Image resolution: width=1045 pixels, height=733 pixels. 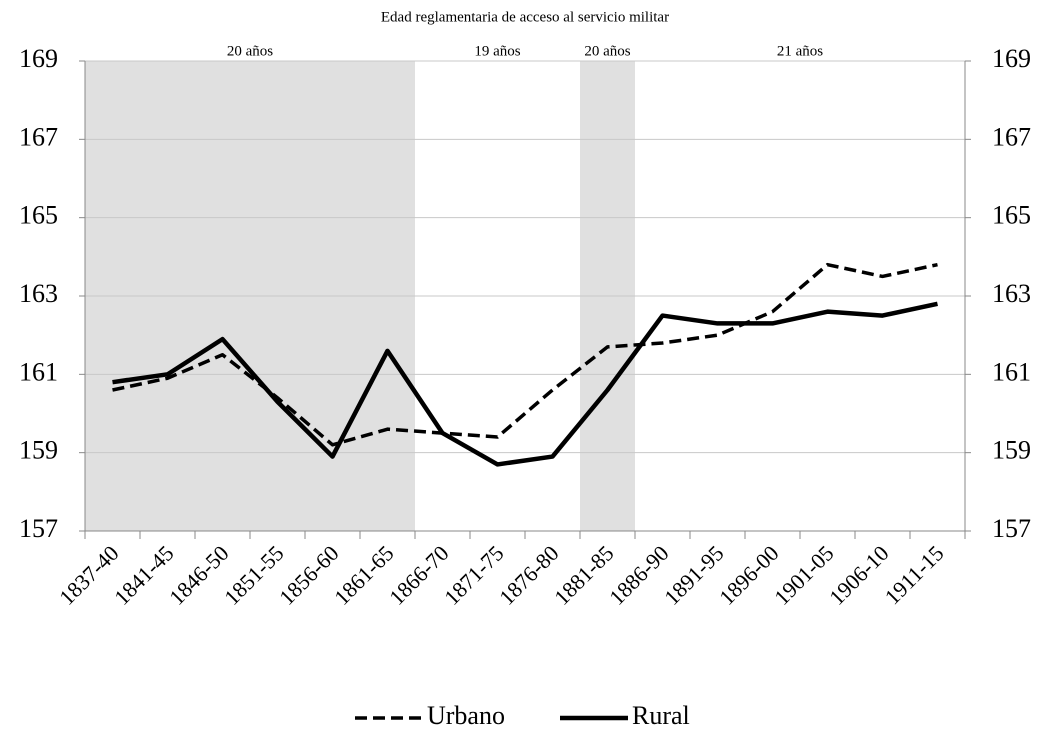 I want to click on x-tick-label: 1881-85, so click(x=584, y=575).